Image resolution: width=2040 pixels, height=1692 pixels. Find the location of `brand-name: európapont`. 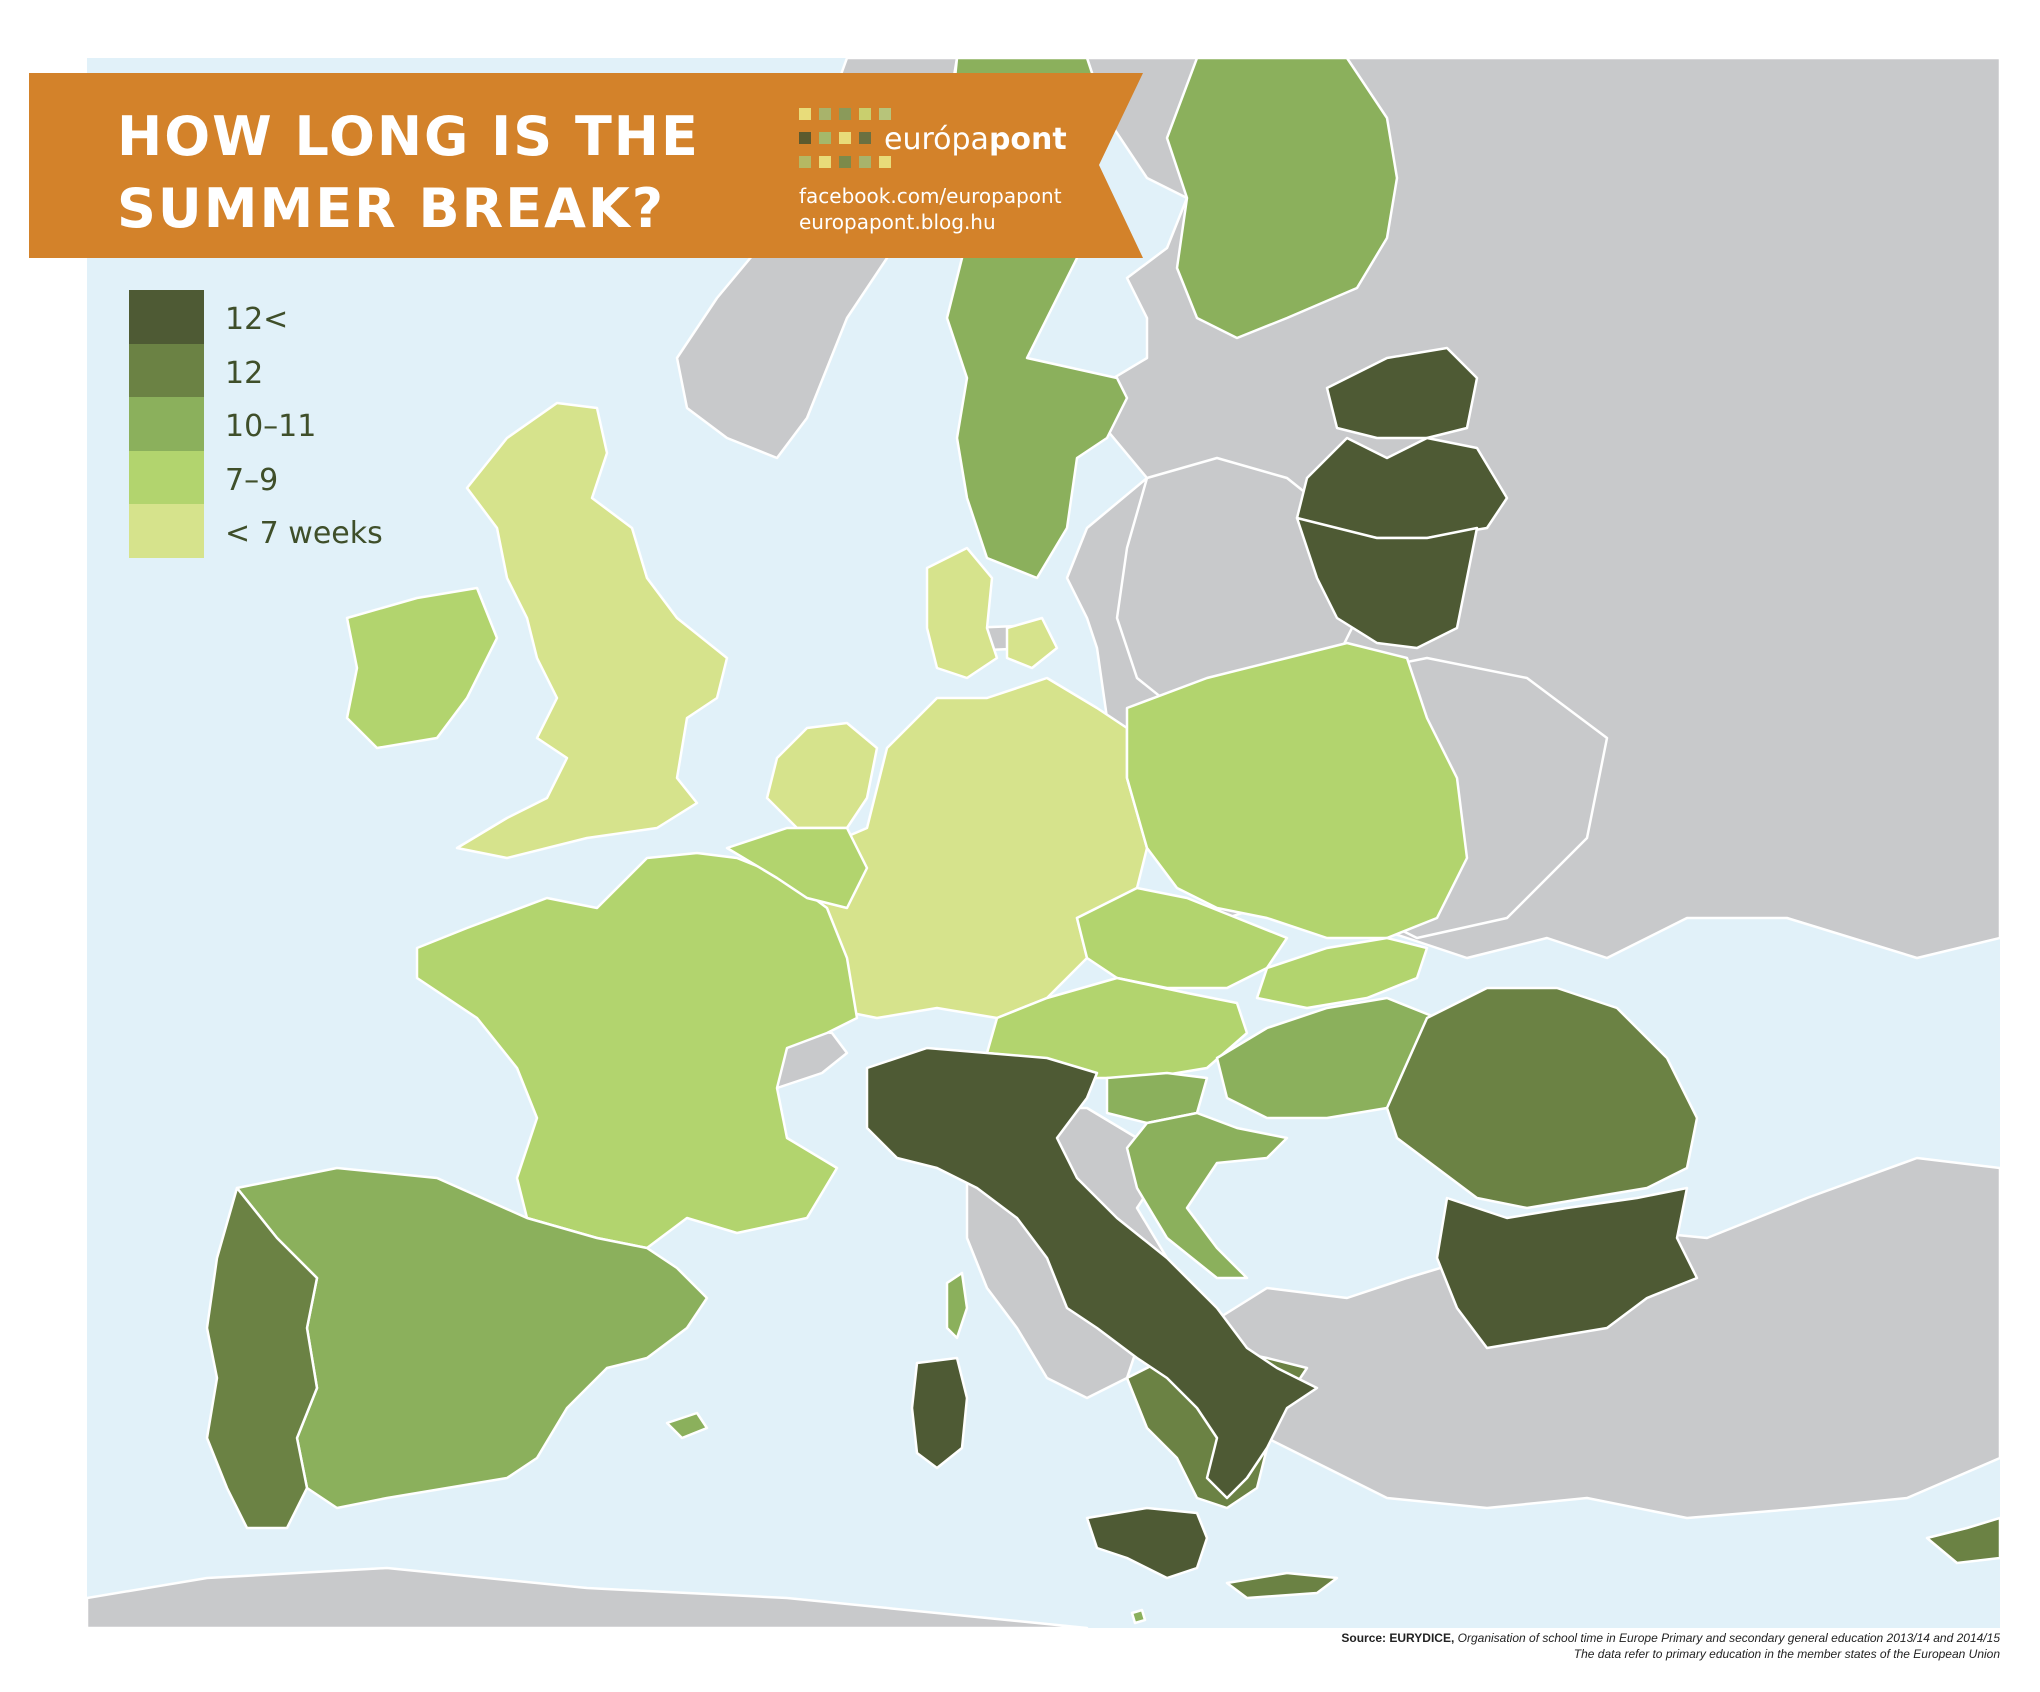

brand-name: európapont is located at coordinates (975, 139).